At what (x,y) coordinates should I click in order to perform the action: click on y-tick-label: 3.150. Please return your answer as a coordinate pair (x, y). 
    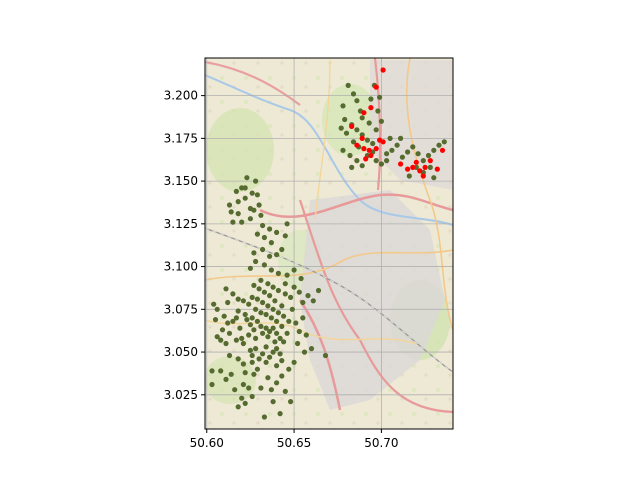
    Looking at the image, I should click on (181, 181).